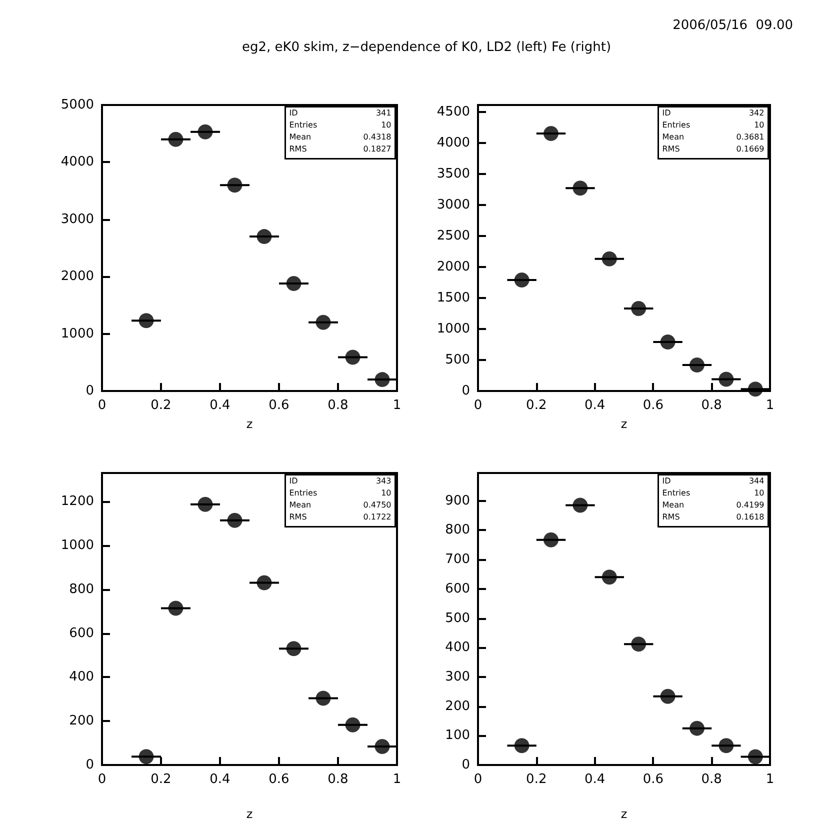 The width and height of the screenshot is (837, 840). I want to click on text: Mean 0.4199, so click(713, 505).